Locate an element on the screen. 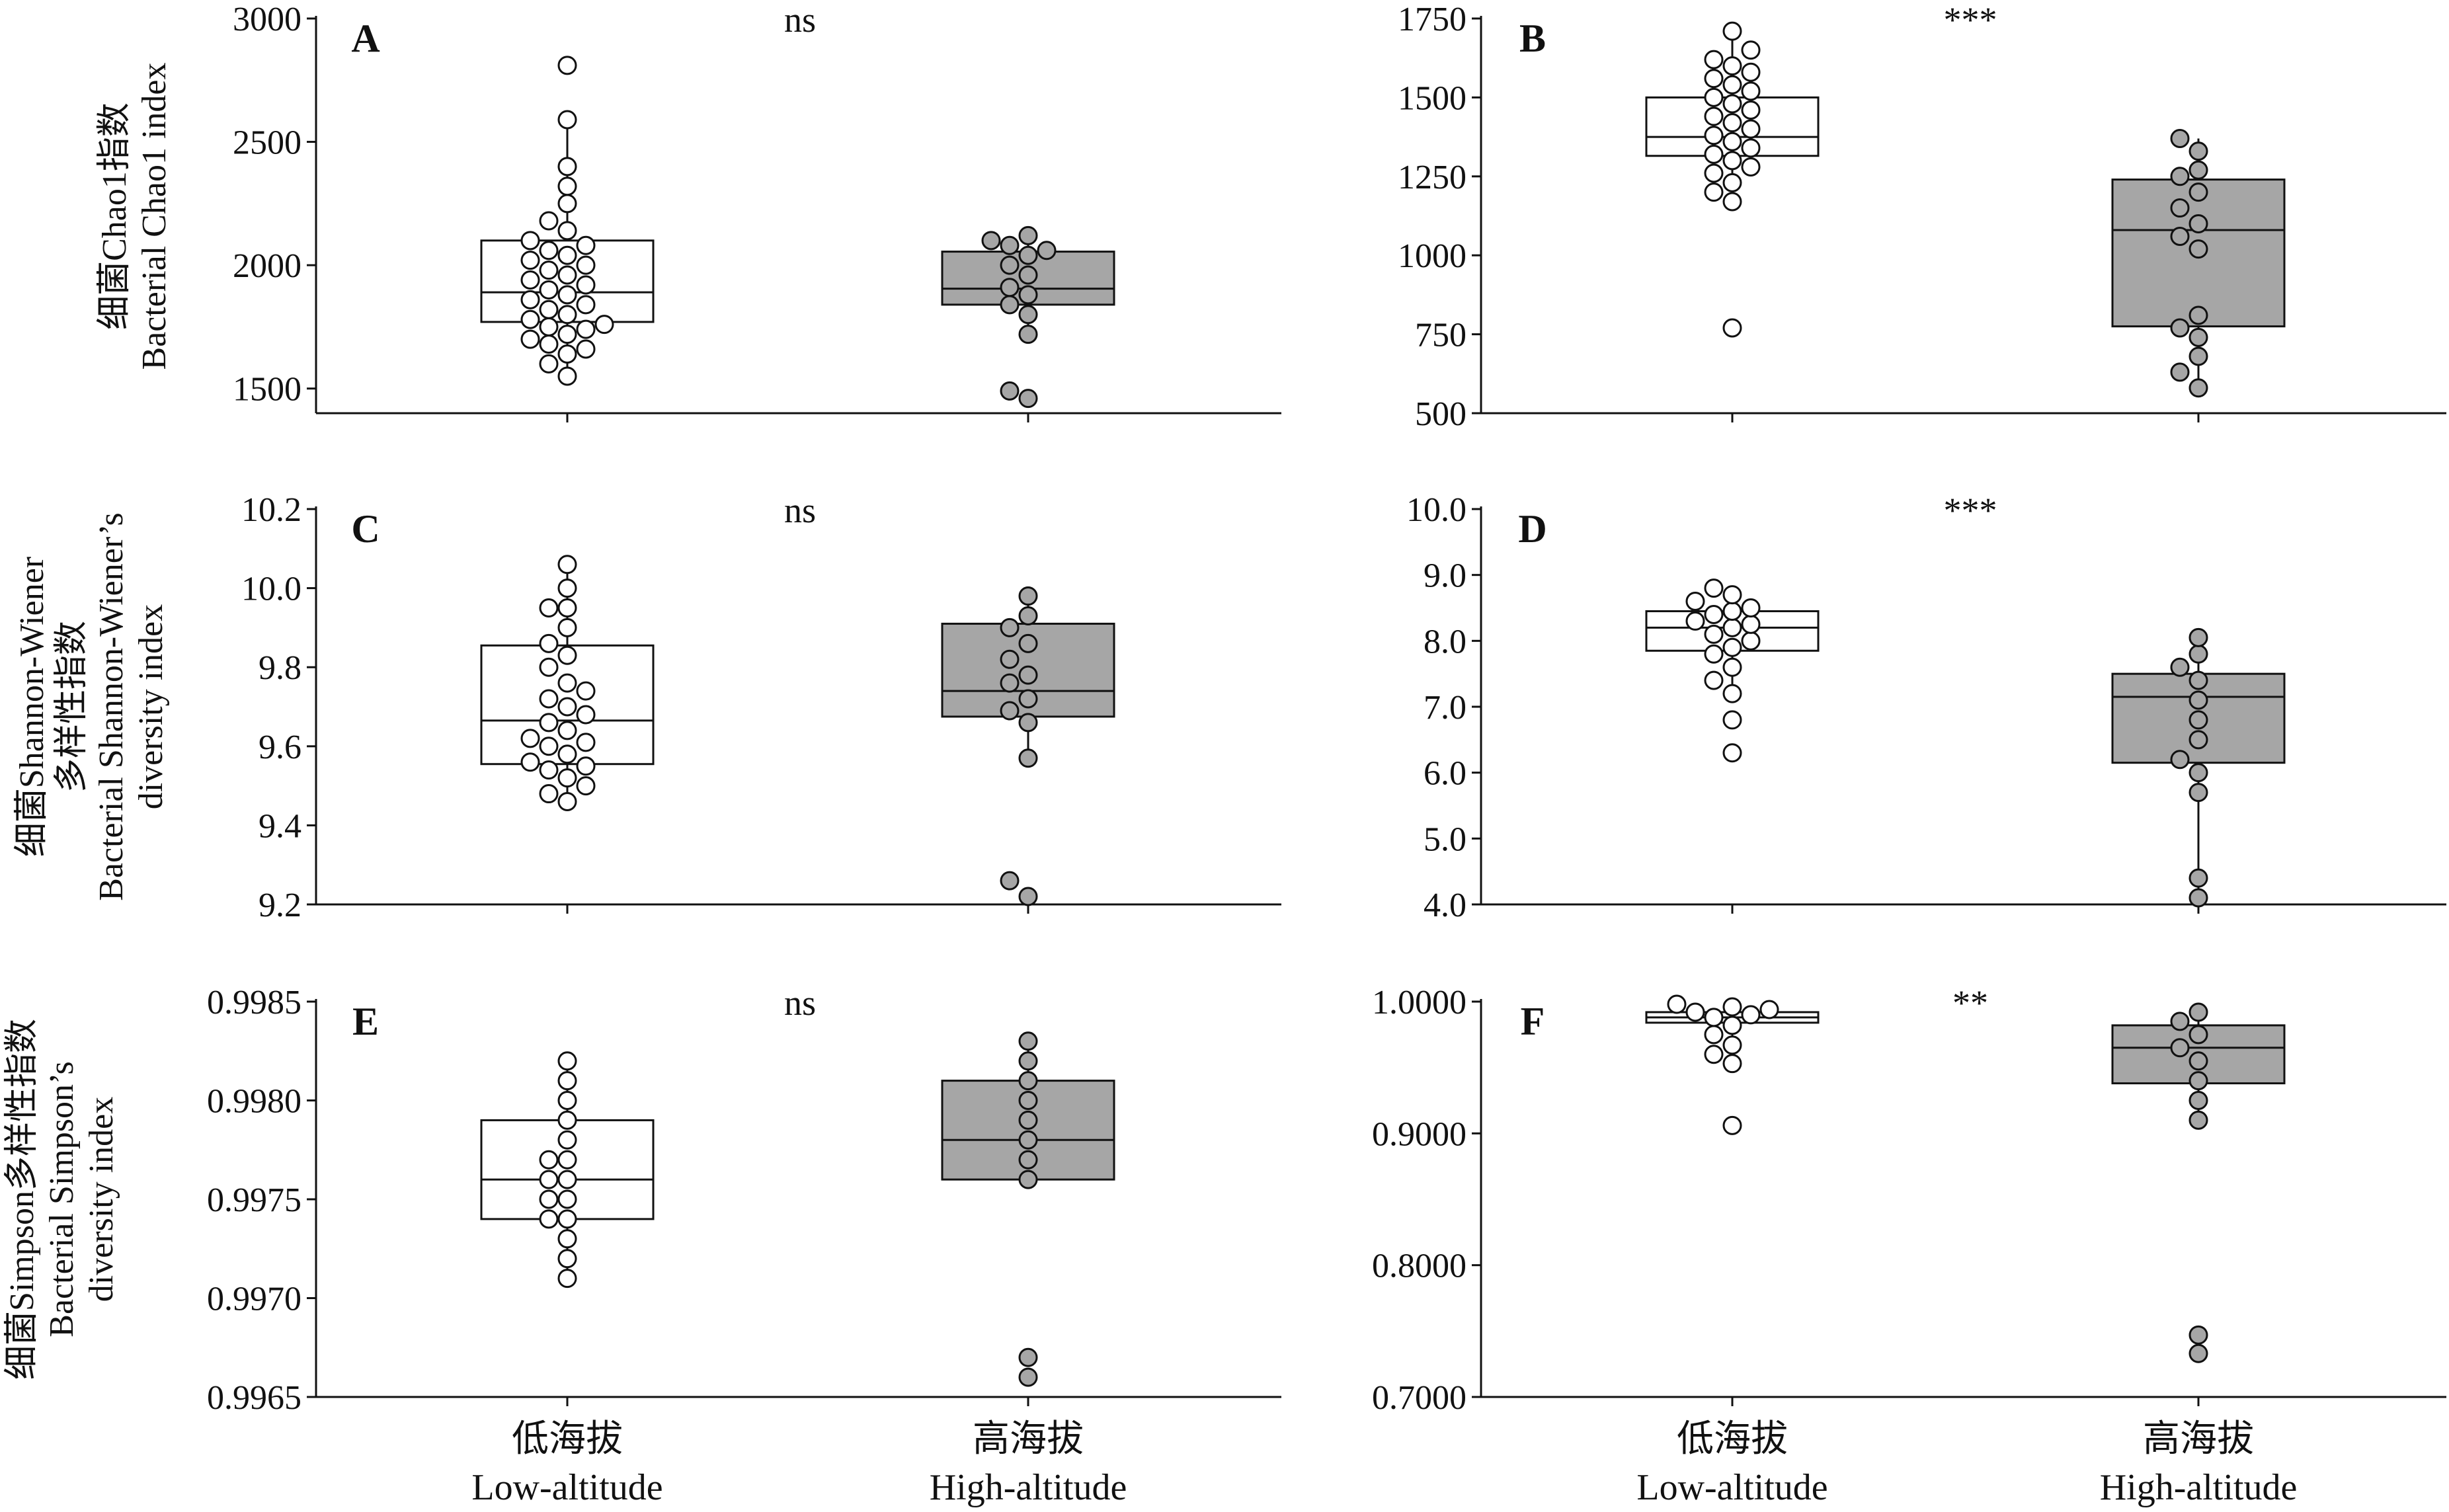 This screenshot has width=2449, height=1512. y-tick-label: 6.0 is located at coordinates (1445, 774).